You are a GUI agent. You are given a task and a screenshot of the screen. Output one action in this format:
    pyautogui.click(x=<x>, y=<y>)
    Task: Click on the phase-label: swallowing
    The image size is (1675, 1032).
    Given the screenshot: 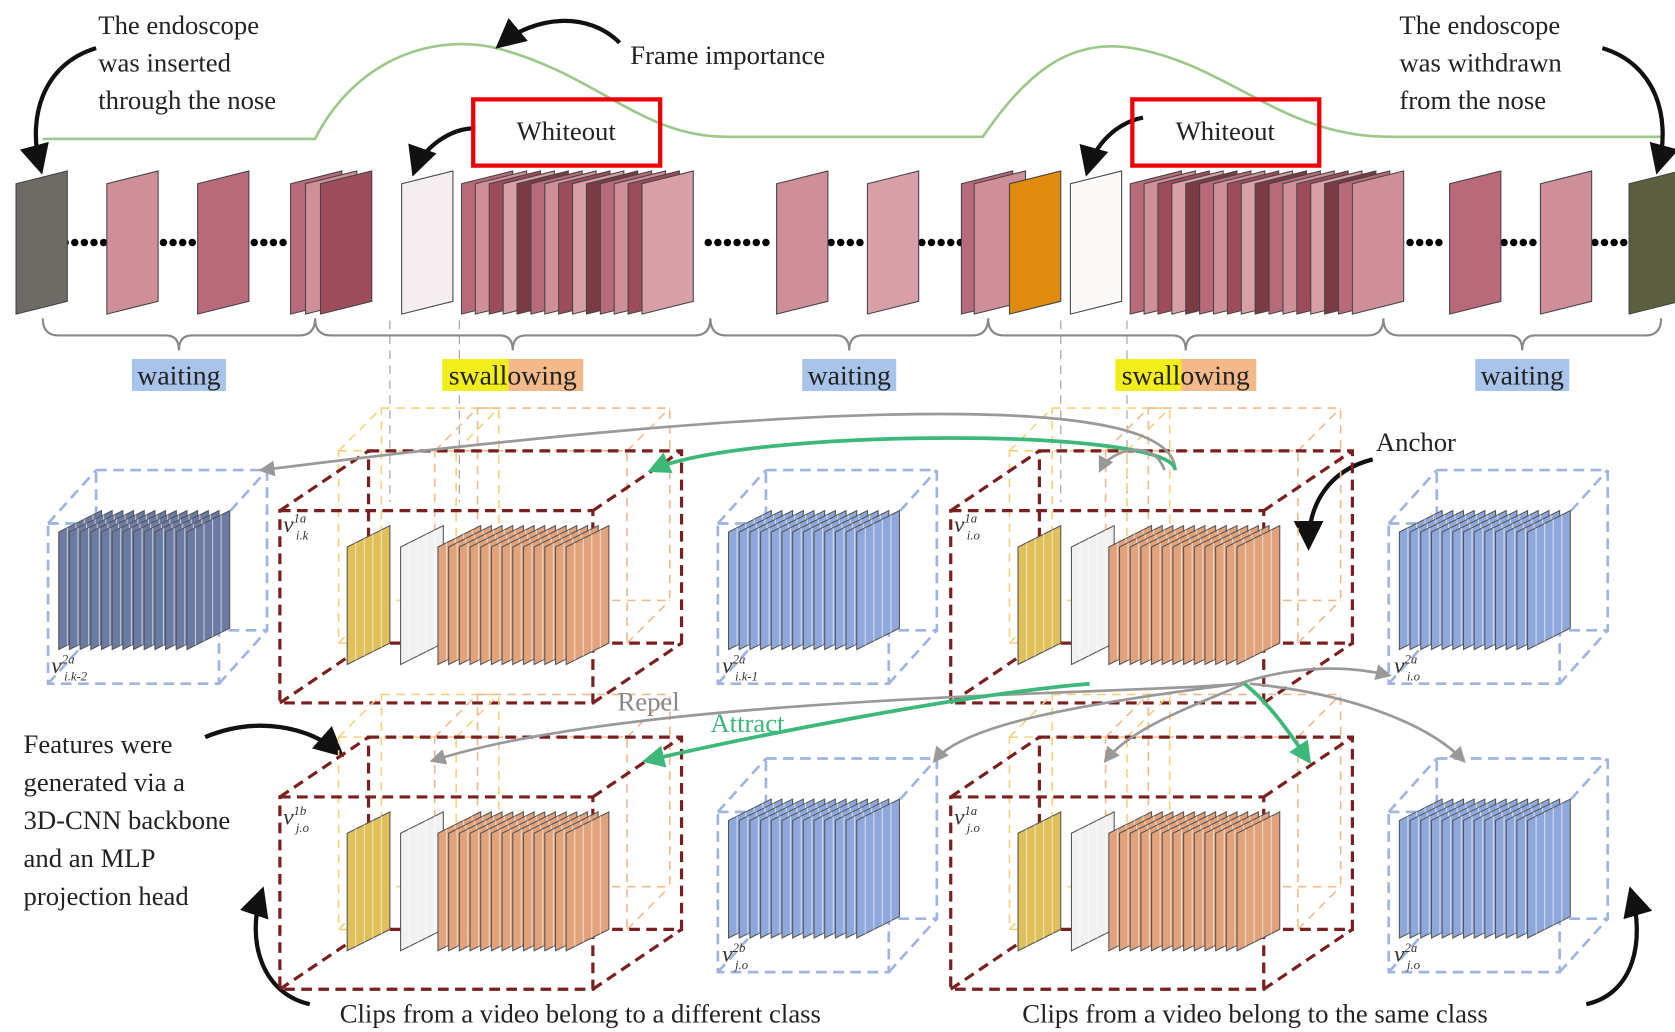 What is the action you would take?
    pyautogui.click(x=1186, y=376)
    